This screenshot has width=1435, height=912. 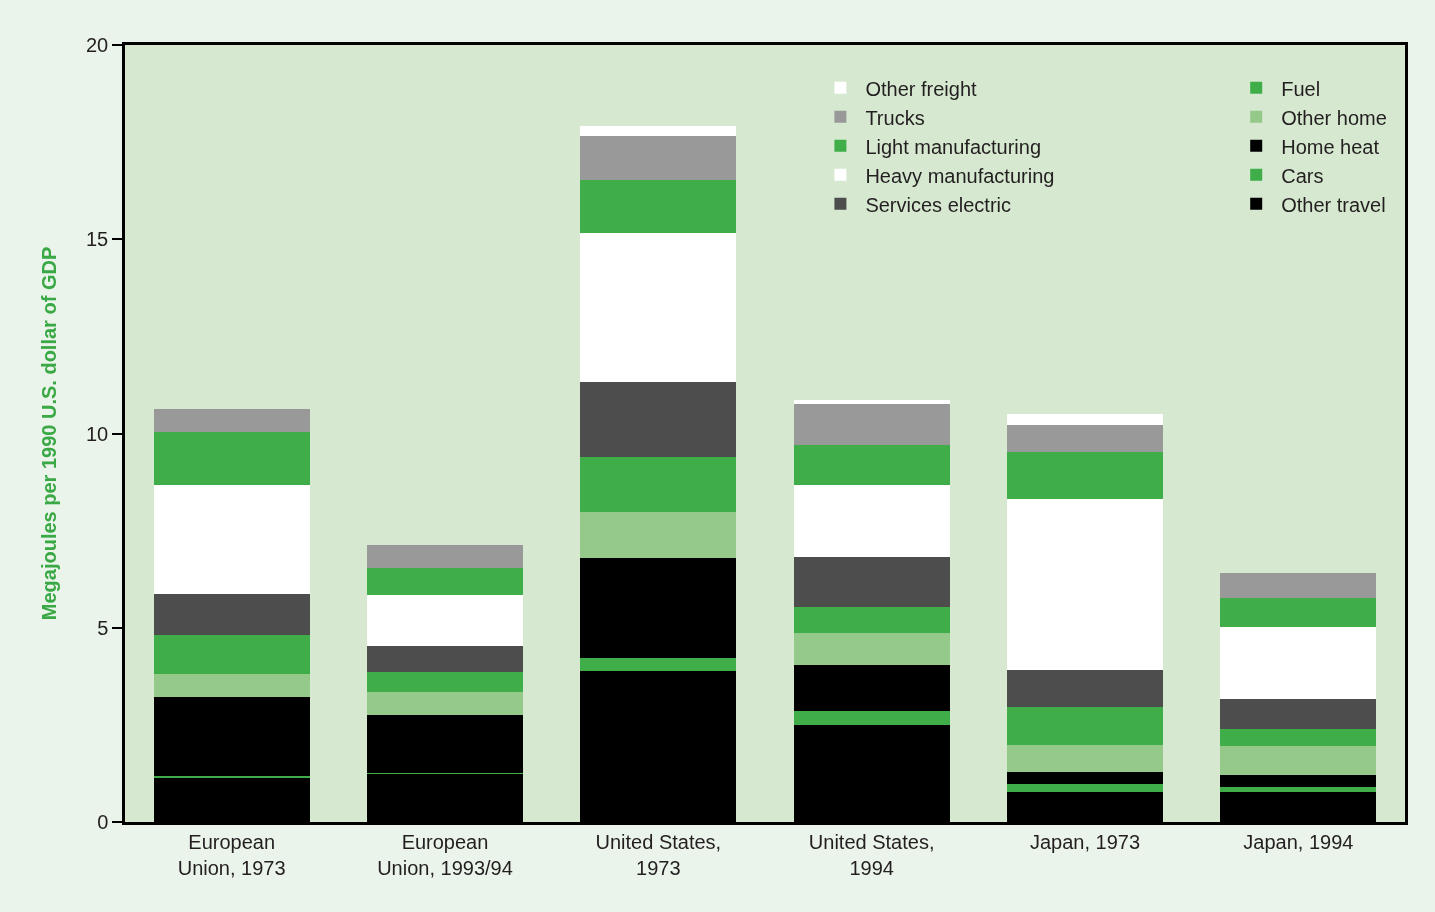 What do you see at coordinates (1301, 88) in the screenshot?
I see `legend-label: Fuel` at bounding box center [1301, 88].